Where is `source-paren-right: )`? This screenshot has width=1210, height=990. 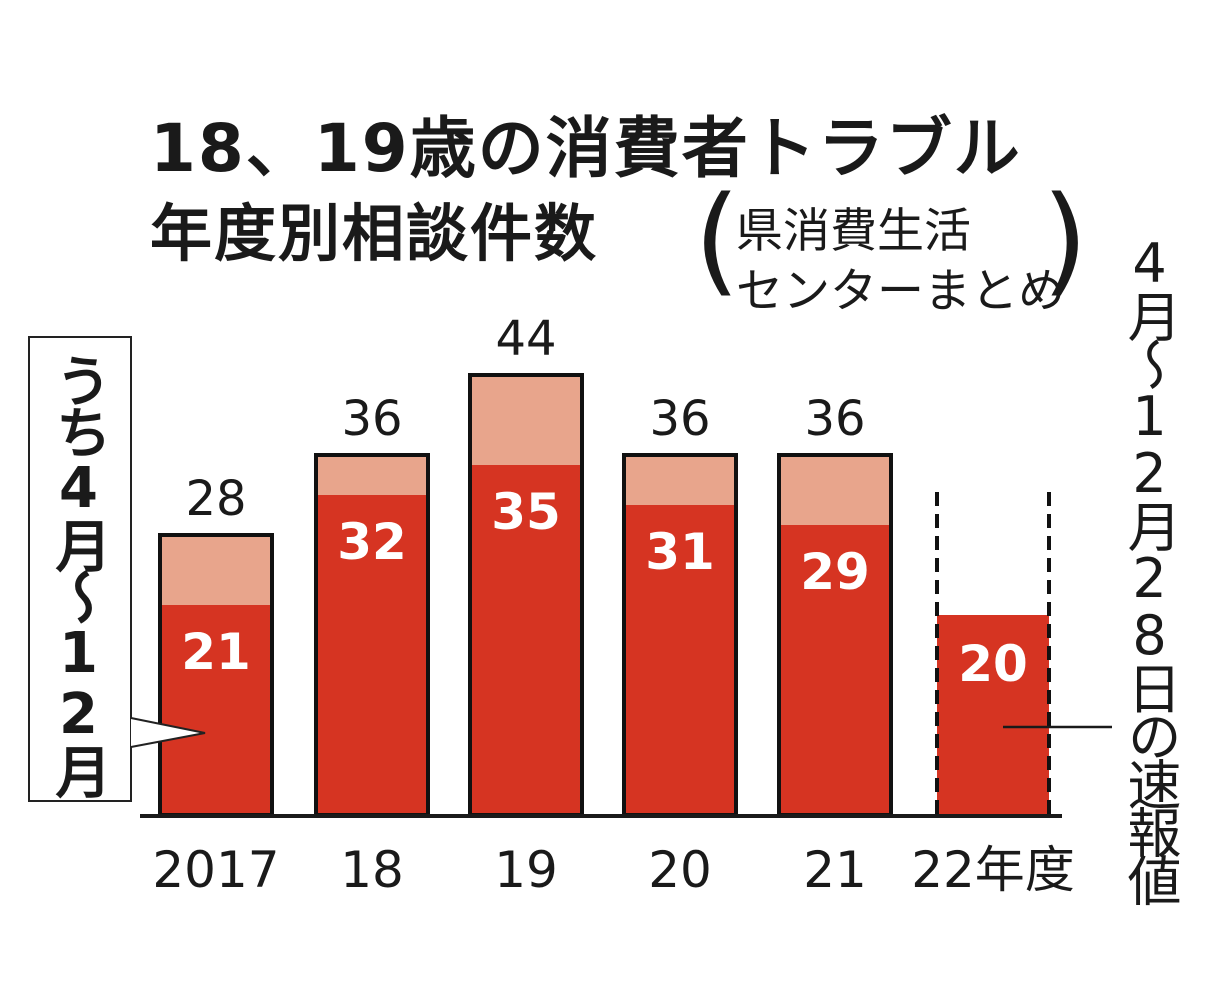
source-paren-right: ) is located at coordinates (1064, 239).